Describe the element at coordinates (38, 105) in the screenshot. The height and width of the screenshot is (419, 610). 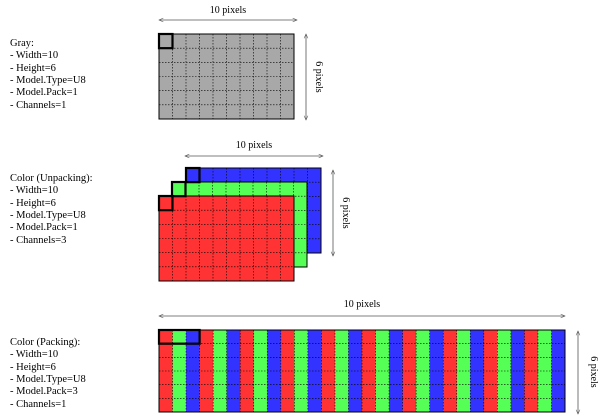
I see `gray-channels-line: - Channels=1` at that location.